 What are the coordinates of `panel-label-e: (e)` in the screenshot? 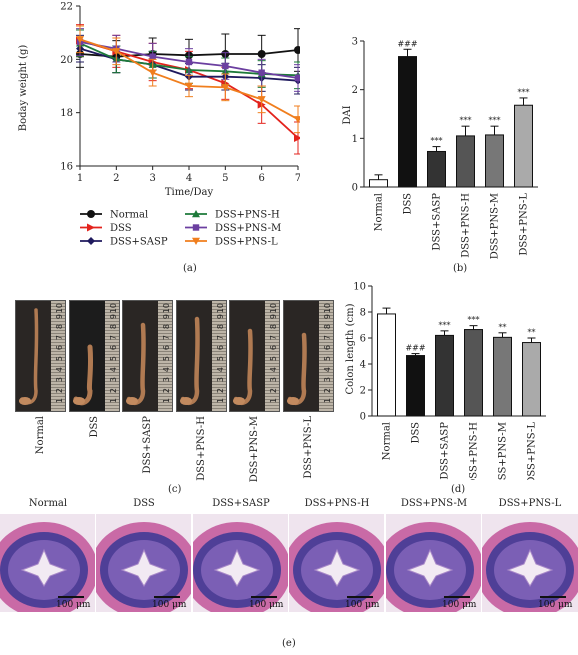 It's located at (289, 643).